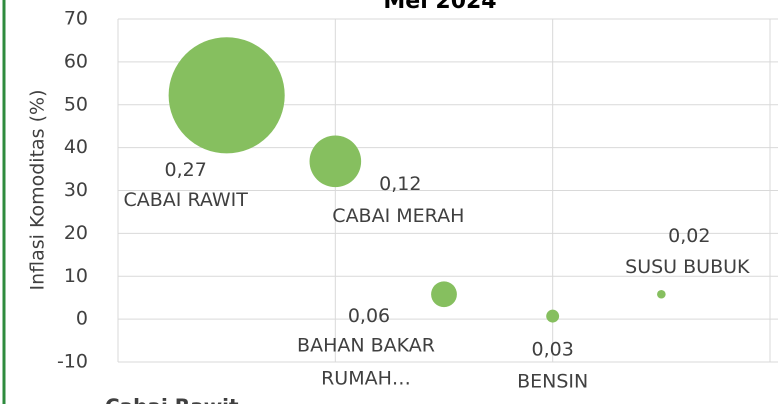 This screenshot has height=404, width=784. I want to click on y-tick-label: 70, so click(76, 19).